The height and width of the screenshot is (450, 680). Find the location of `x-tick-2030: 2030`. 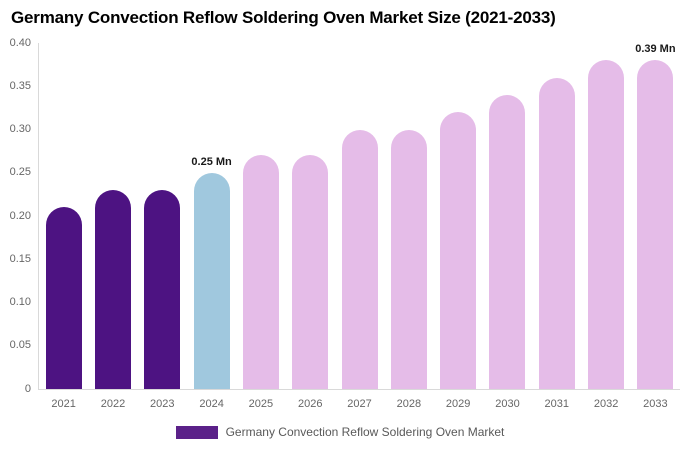

x-tick-2030: 2030 is located at coordinates (507, 404).